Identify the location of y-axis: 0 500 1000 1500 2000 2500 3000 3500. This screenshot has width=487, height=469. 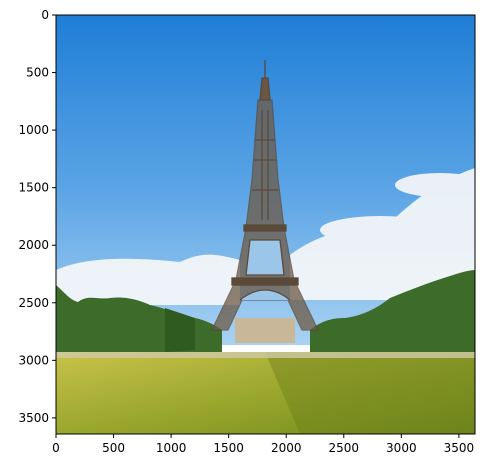
(37, 216).